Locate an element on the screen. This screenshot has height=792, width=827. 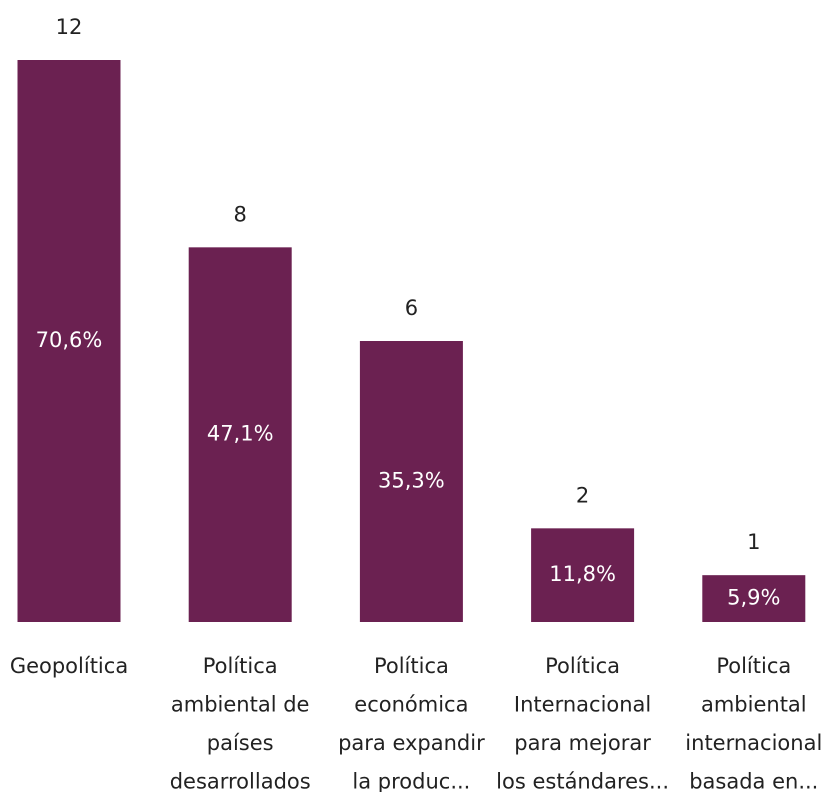
category-label: ambiental is located at coordinates (754, 705).